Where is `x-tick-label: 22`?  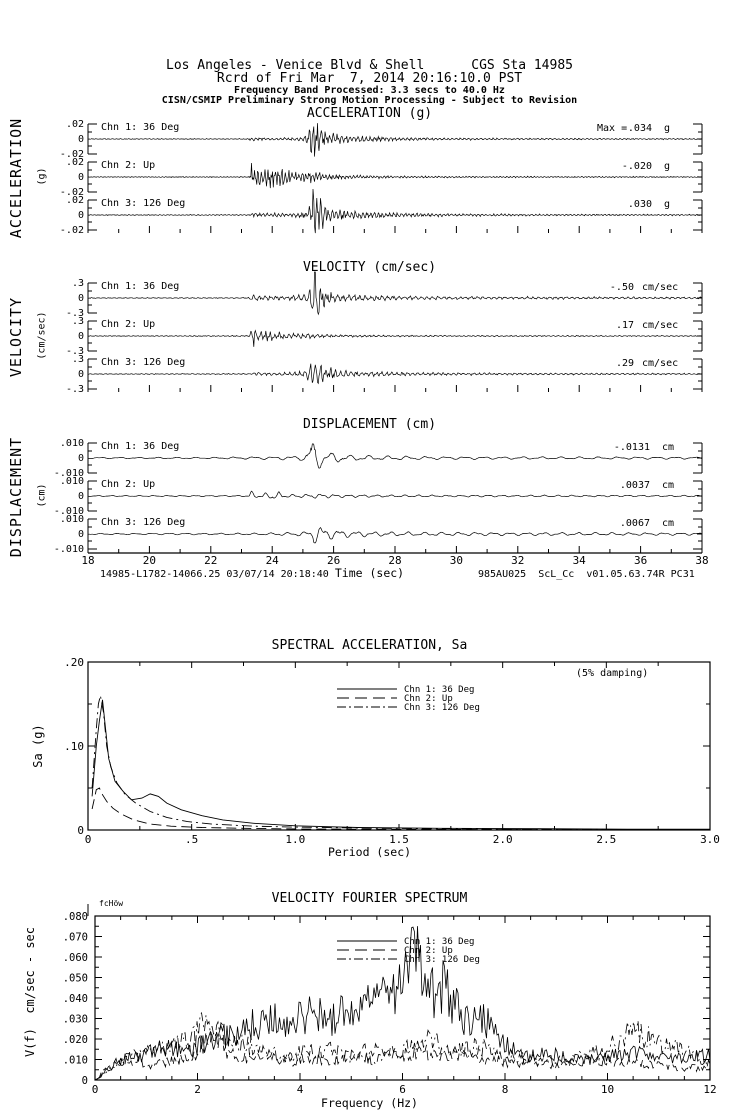 x-tick-label: 22 is located at coordinates (210, 560).